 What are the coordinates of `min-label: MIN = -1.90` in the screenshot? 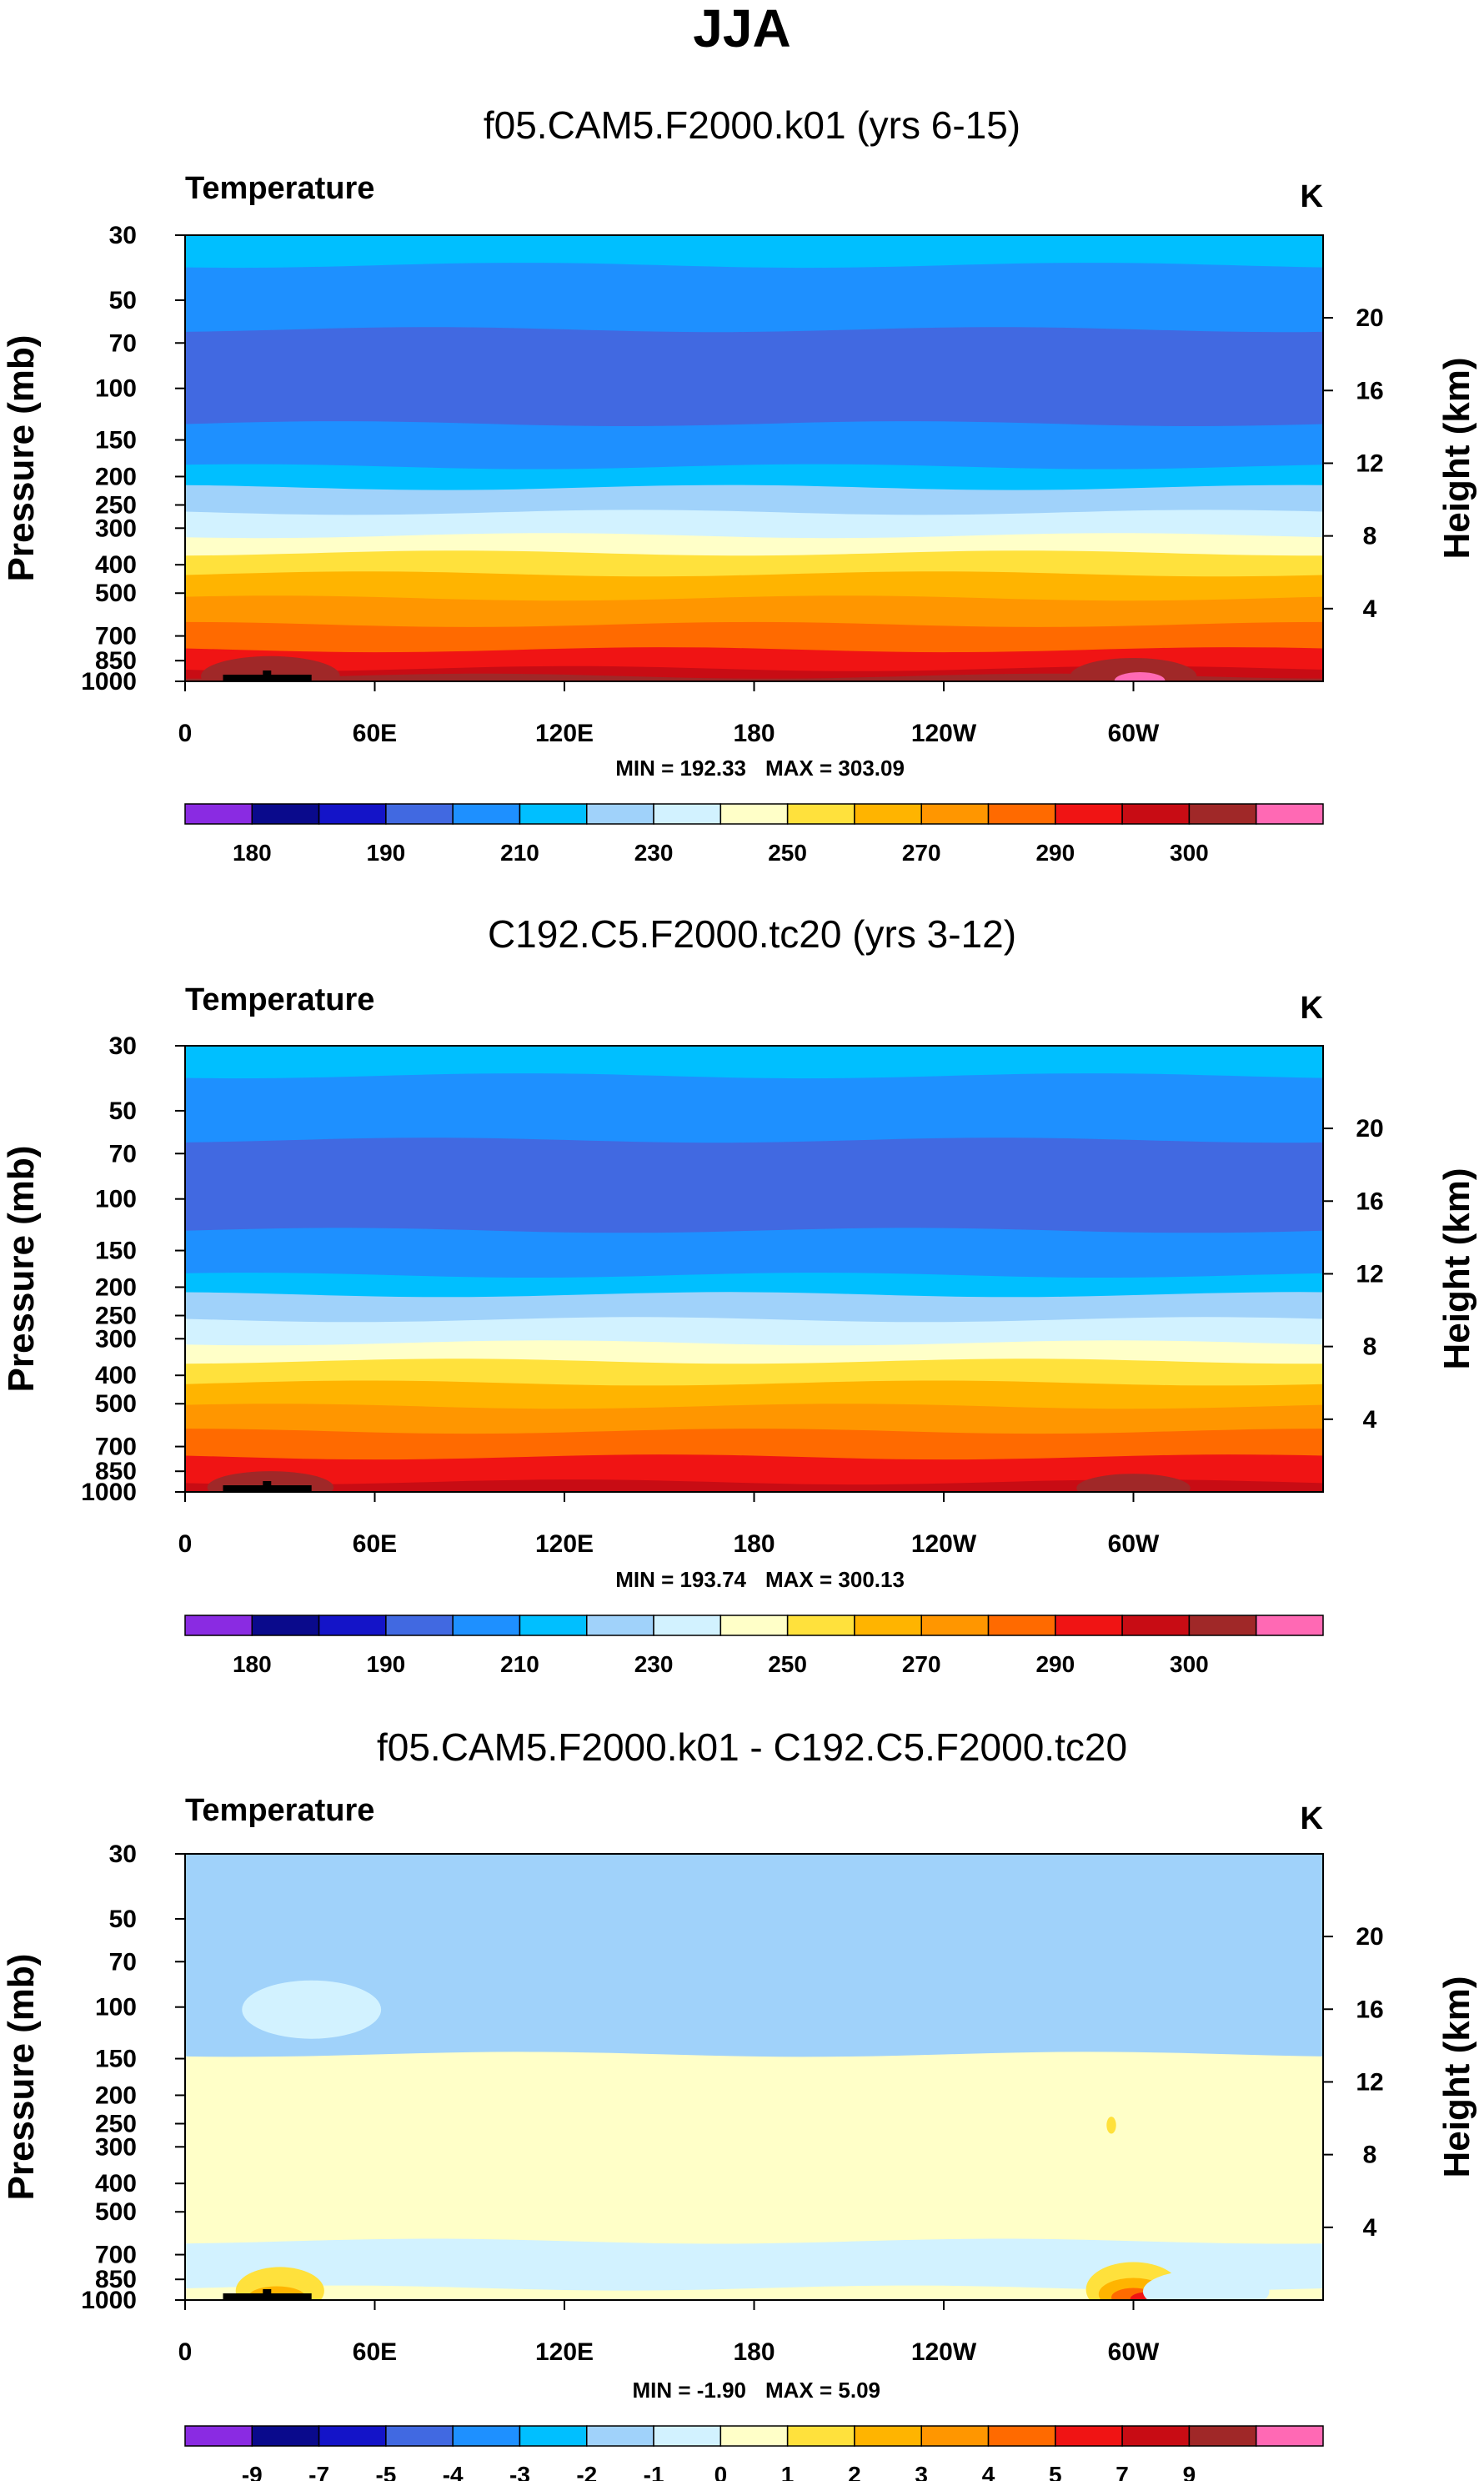 It's located at (689, 2390).